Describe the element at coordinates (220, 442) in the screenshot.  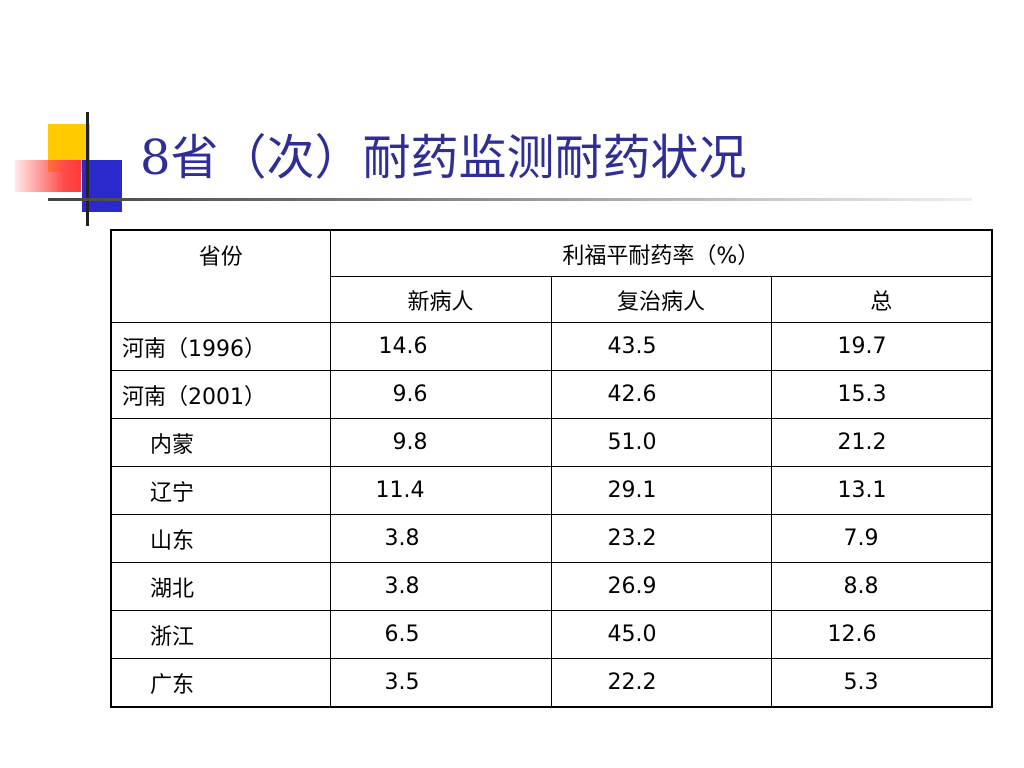
I see `province-cell: 内蒙` at that location.